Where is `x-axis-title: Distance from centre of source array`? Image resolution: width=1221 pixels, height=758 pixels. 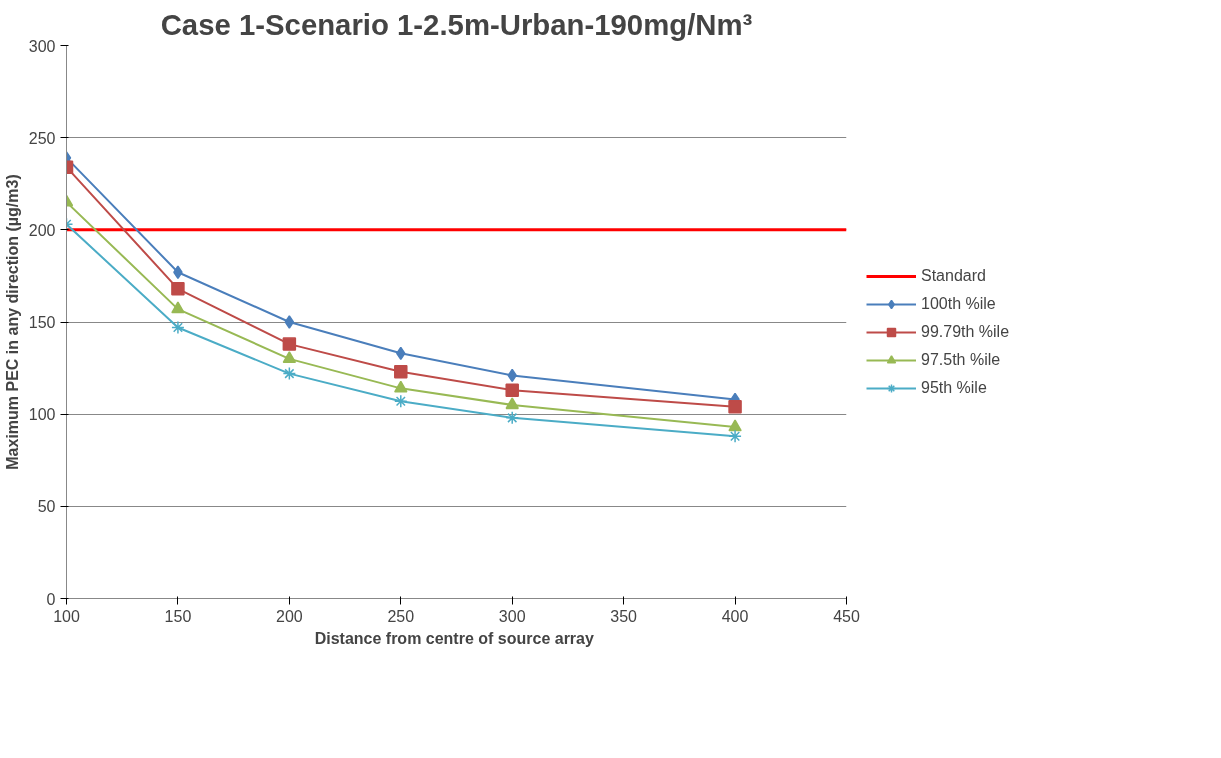
x-axis-title: Distance from centre of source array is located at coordinates (454, 638).